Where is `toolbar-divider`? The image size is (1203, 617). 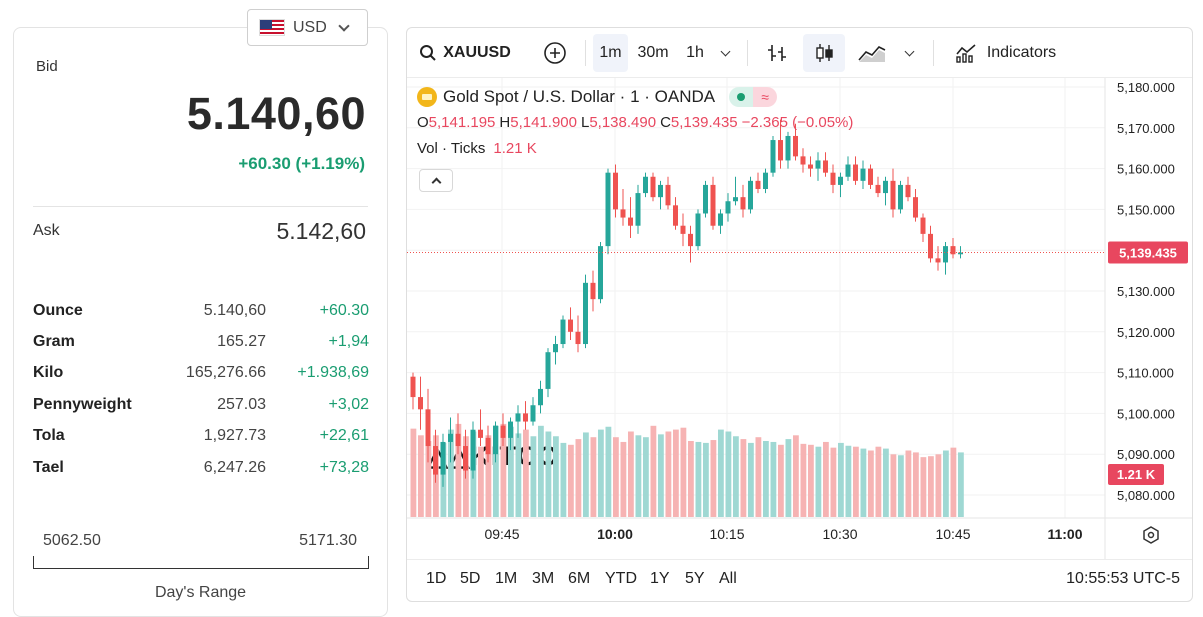
toolbar-divider is located at coordinates (747, 53).